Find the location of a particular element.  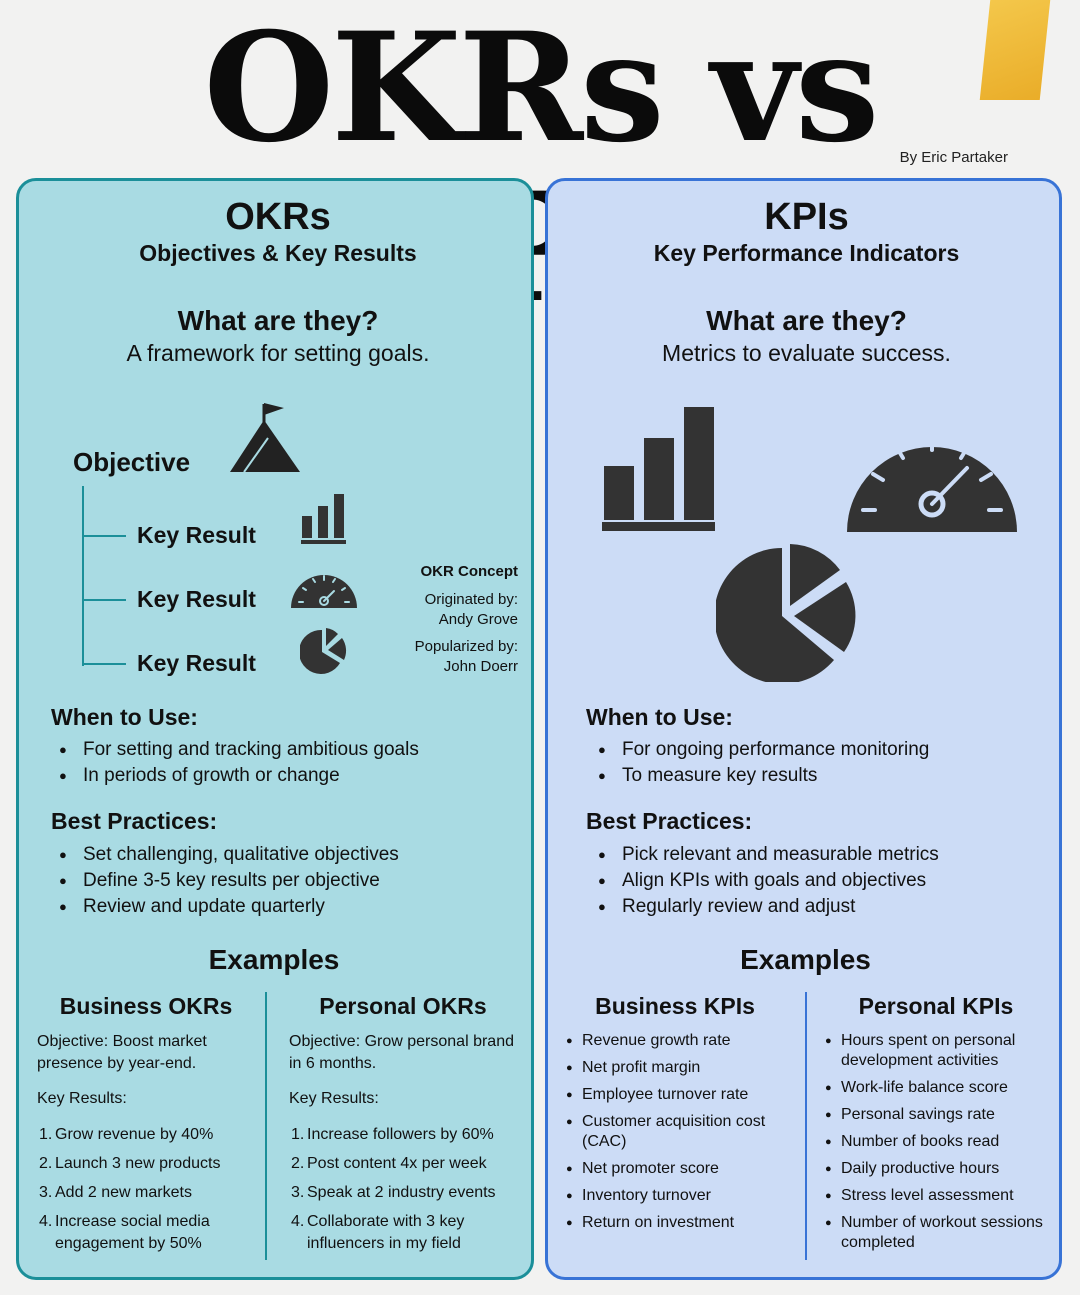

okr-best-title: Best Practices: is located at coordinates (134, 821).